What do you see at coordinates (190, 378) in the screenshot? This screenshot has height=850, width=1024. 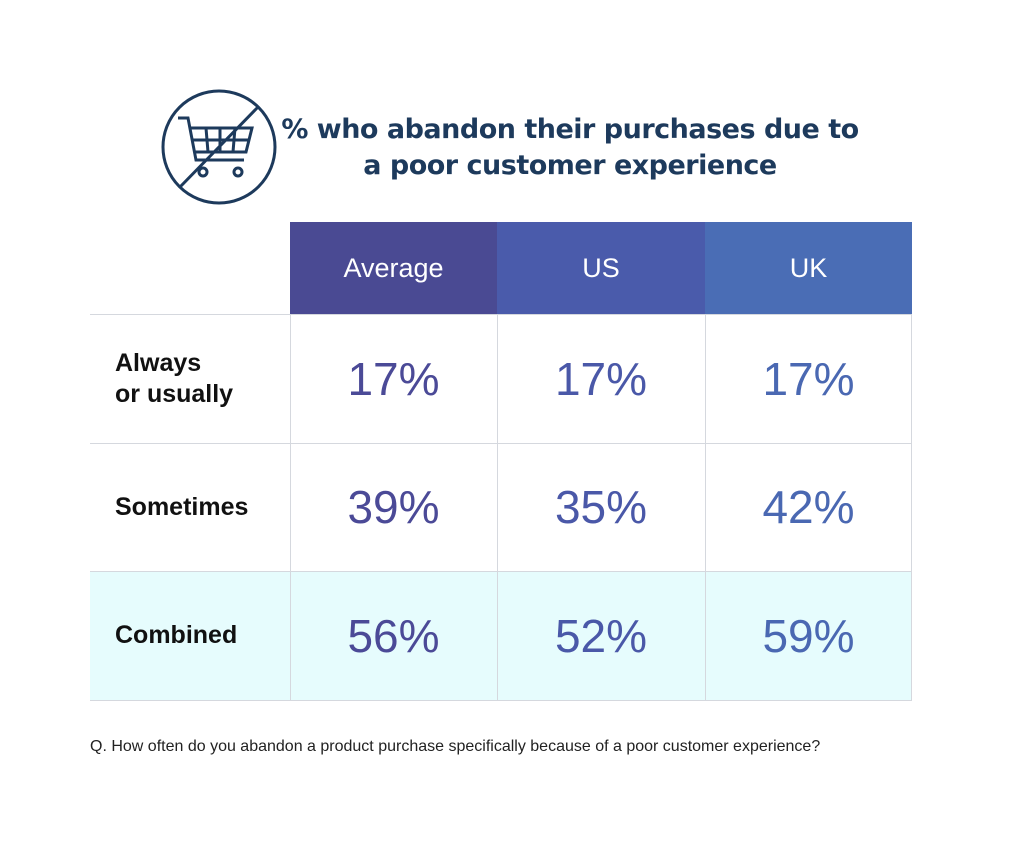 I see `row-label-always-or-usually: Always or usually` at bounding box center [190, 378].